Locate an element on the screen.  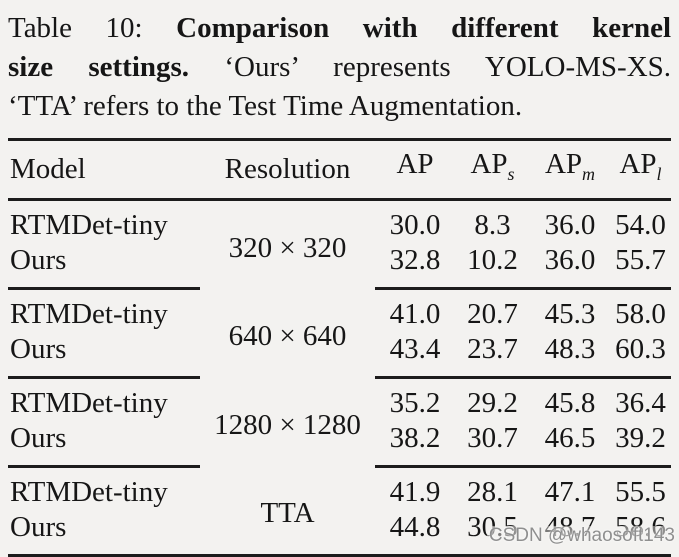
ap-l-cell: 39.2 is located at coordinates (640, 444).